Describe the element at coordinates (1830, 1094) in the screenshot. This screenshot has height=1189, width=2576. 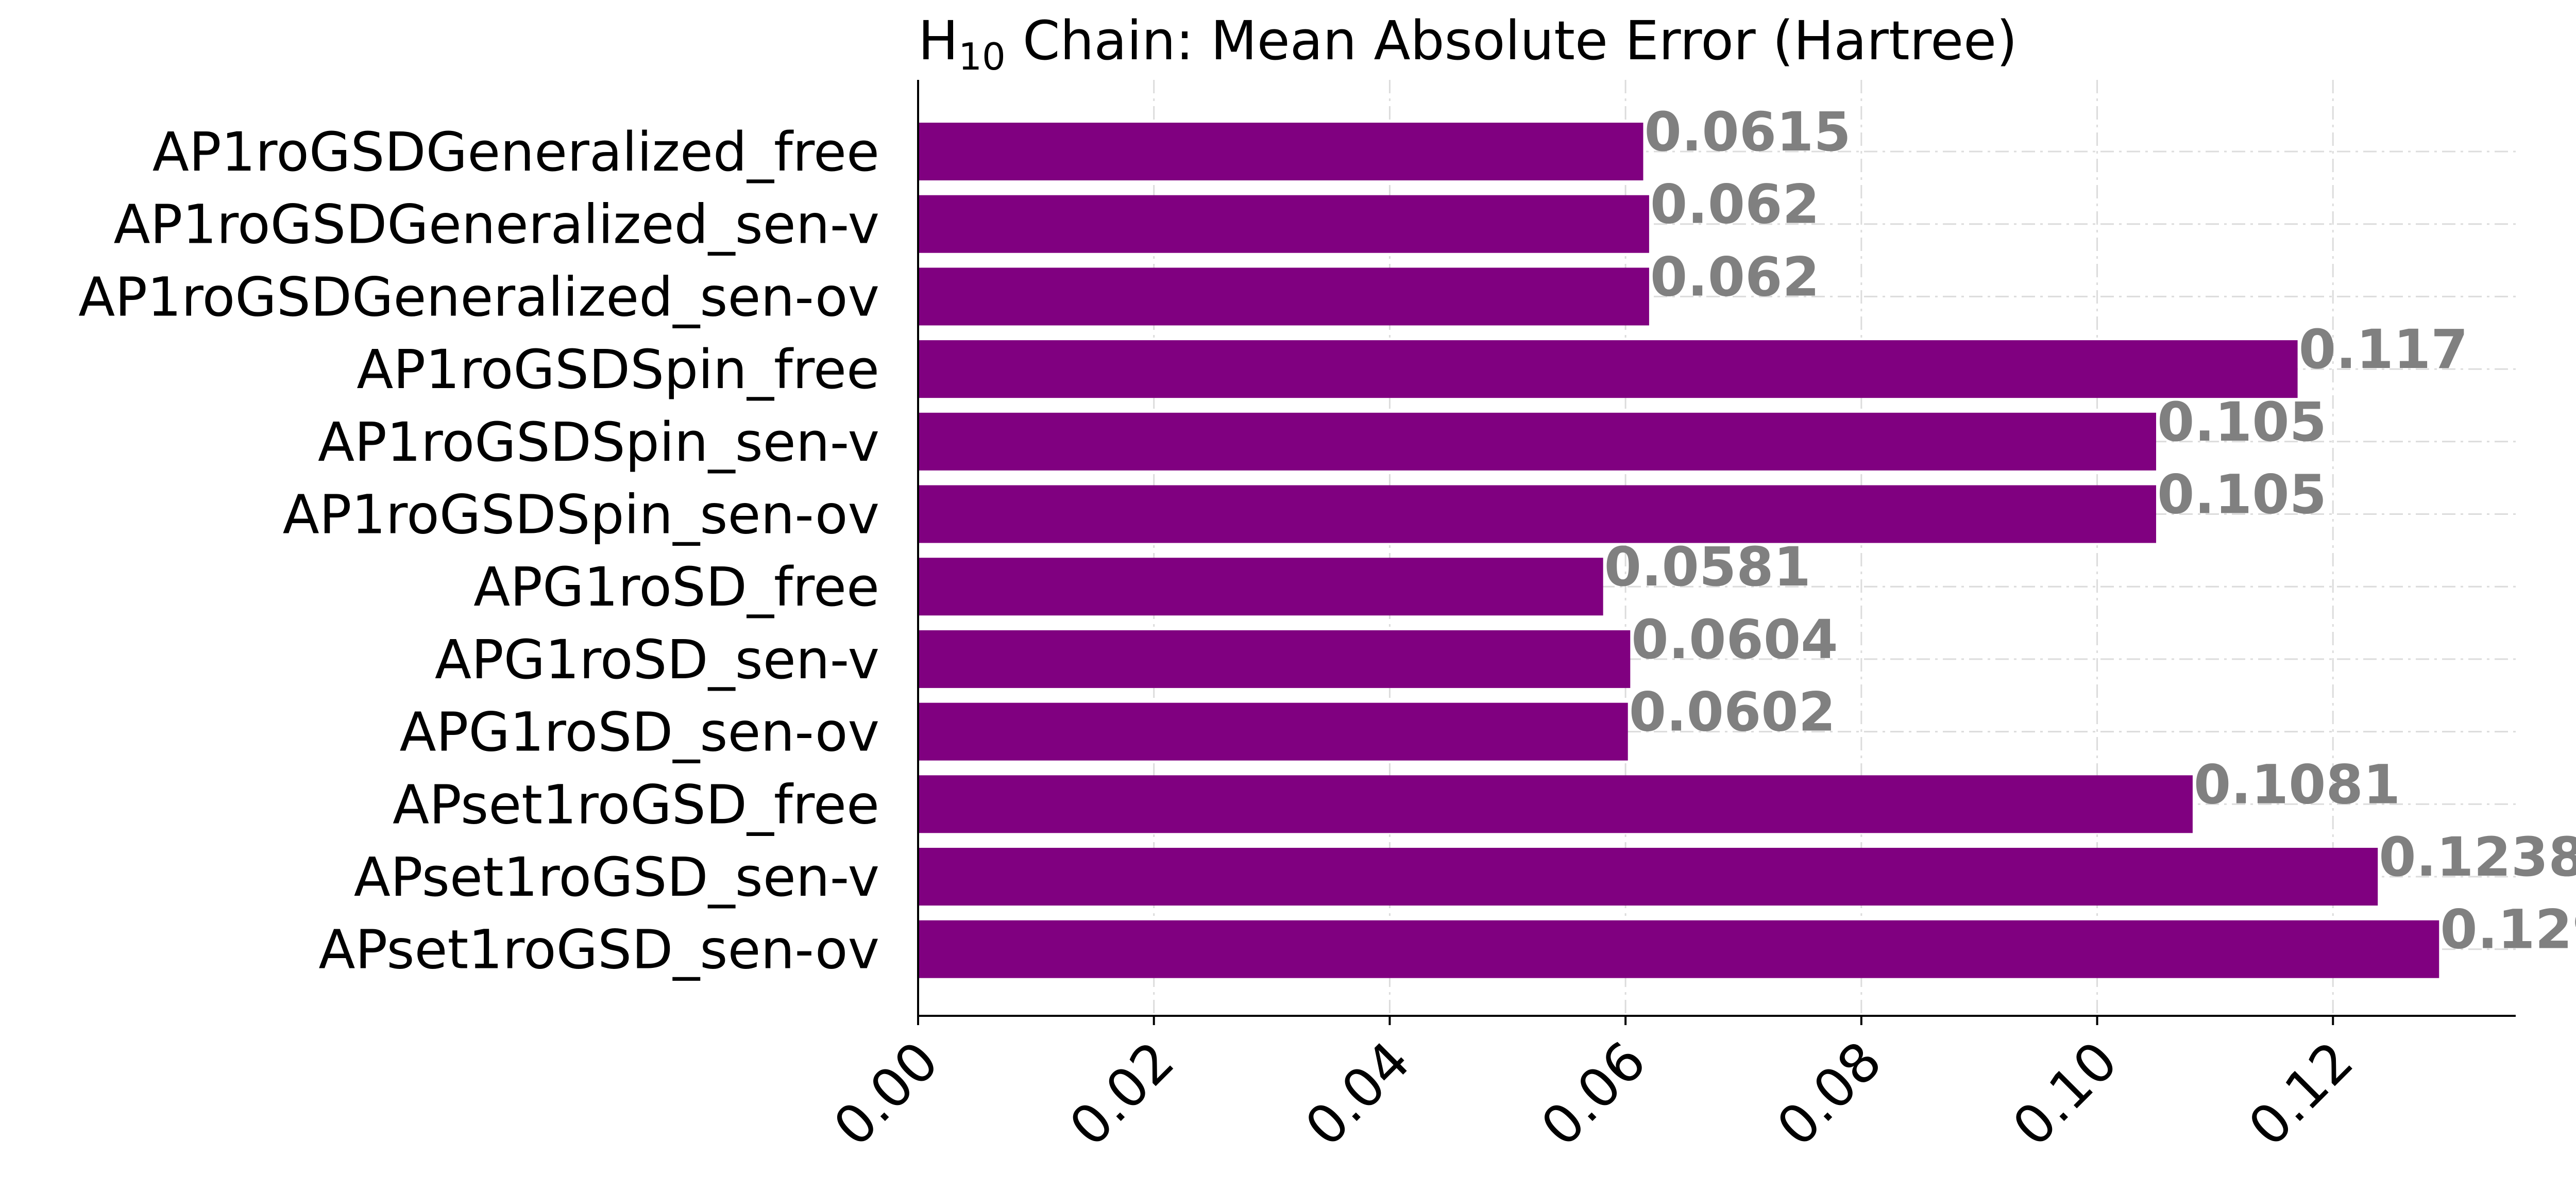
I see `x-tick-label: 0.08` at that location.